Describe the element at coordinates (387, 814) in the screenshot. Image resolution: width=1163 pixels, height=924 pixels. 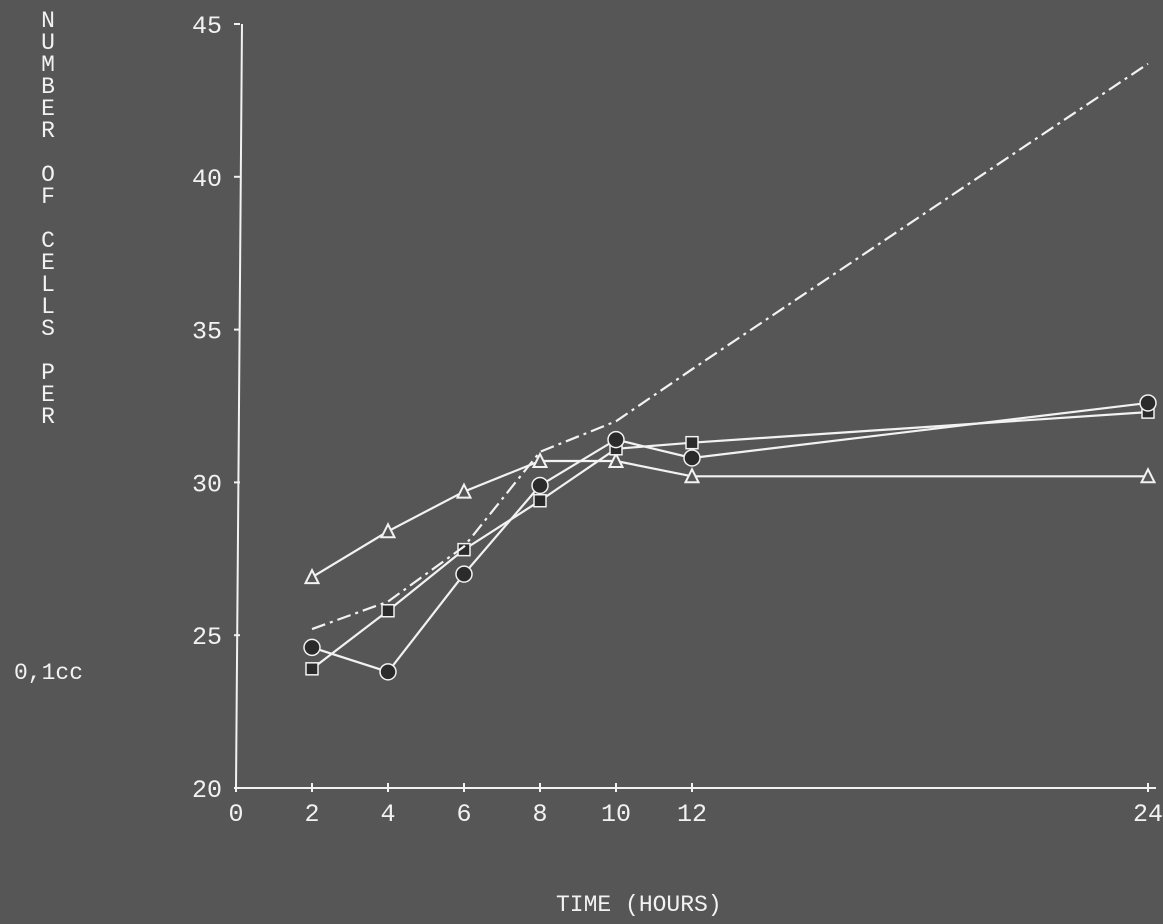
I see `x-tick-label: 4` at that location.